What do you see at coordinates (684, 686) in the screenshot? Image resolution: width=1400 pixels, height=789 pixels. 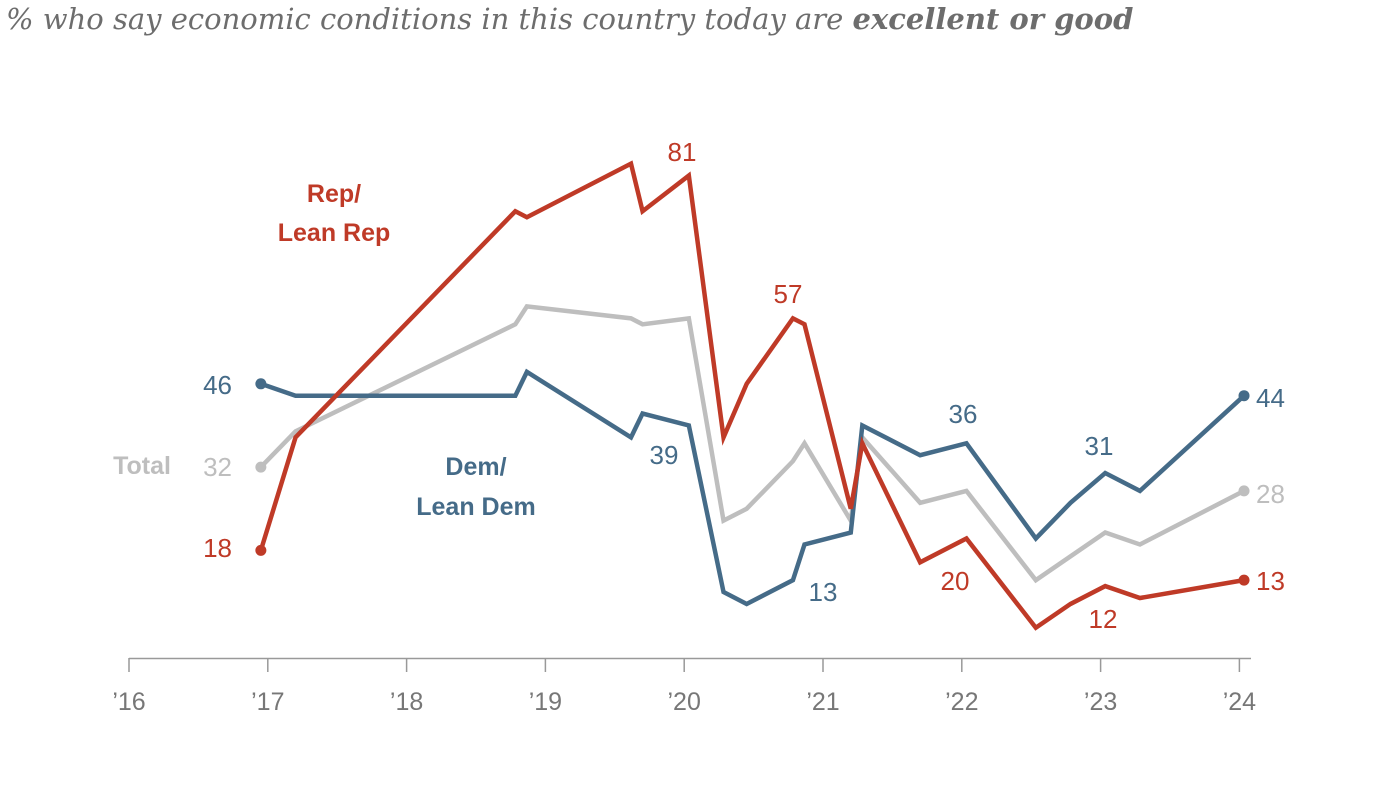 I see `x-axis: ’16 ’17 ’18 ’19 ’20 ’21 ’22 ’23 ’24` at bounding box center [684, 686].